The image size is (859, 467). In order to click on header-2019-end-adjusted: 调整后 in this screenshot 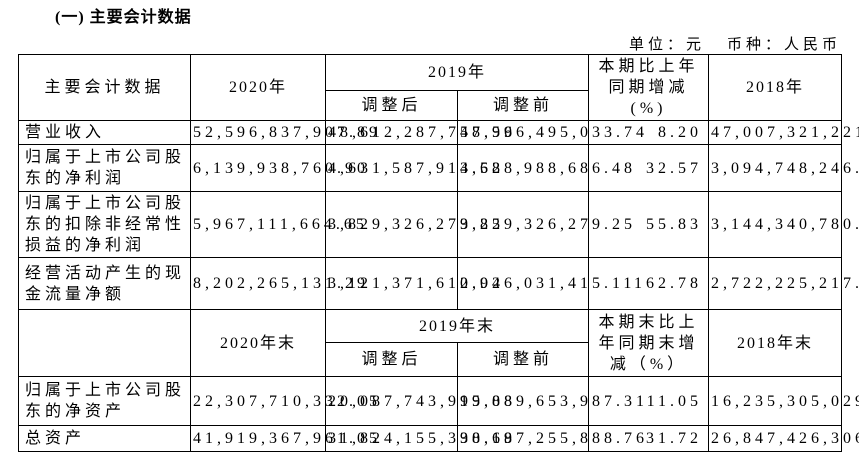, I will do `click(391, 359)`.